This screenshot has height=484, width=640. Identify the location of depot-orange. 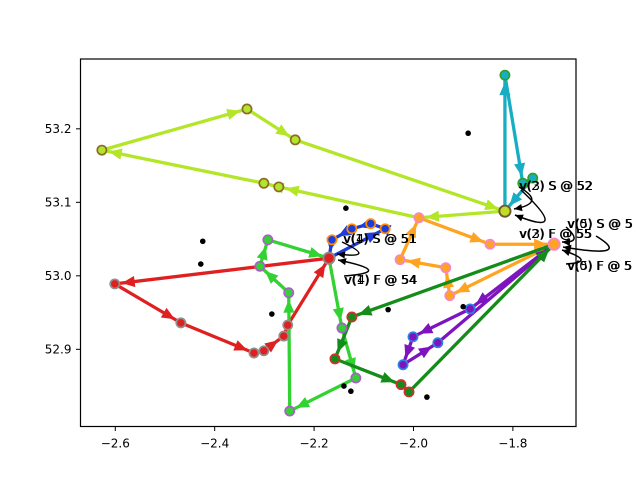
(554, 244).